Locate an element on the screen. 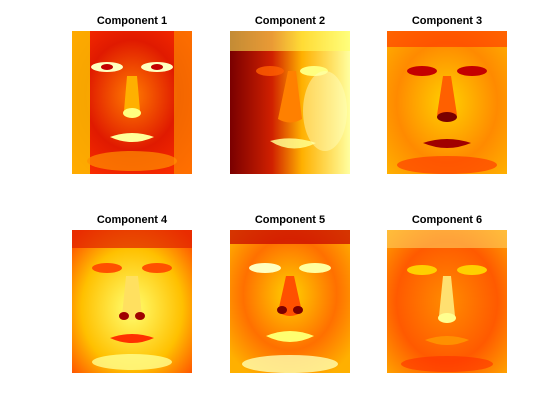  panel-title: Component 3 is located at coordinates (447, 21).